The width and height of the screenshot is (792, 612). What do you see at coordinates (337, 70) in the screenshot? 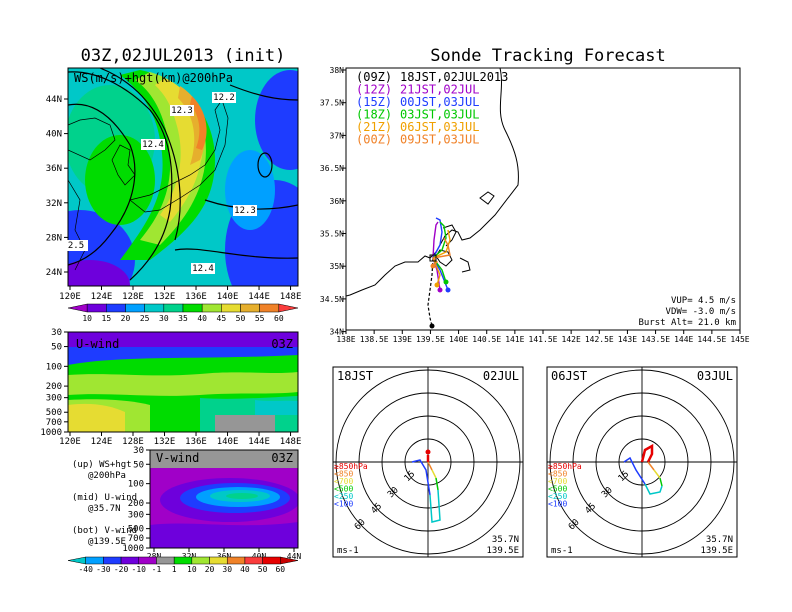
I see `lat-tick-label: 38N` at bounding box center [337, 70].